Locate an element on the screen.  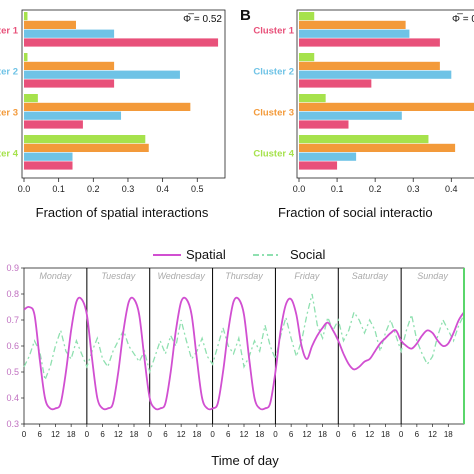
day-label: Wednesday is located at coordinates (181, 276).